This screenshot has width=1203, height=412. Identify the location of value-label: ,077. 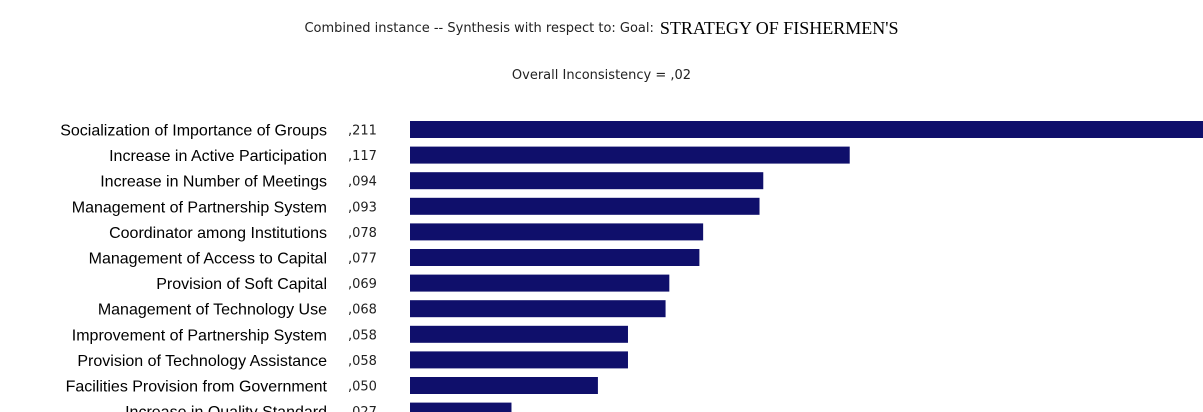
(362, 259).